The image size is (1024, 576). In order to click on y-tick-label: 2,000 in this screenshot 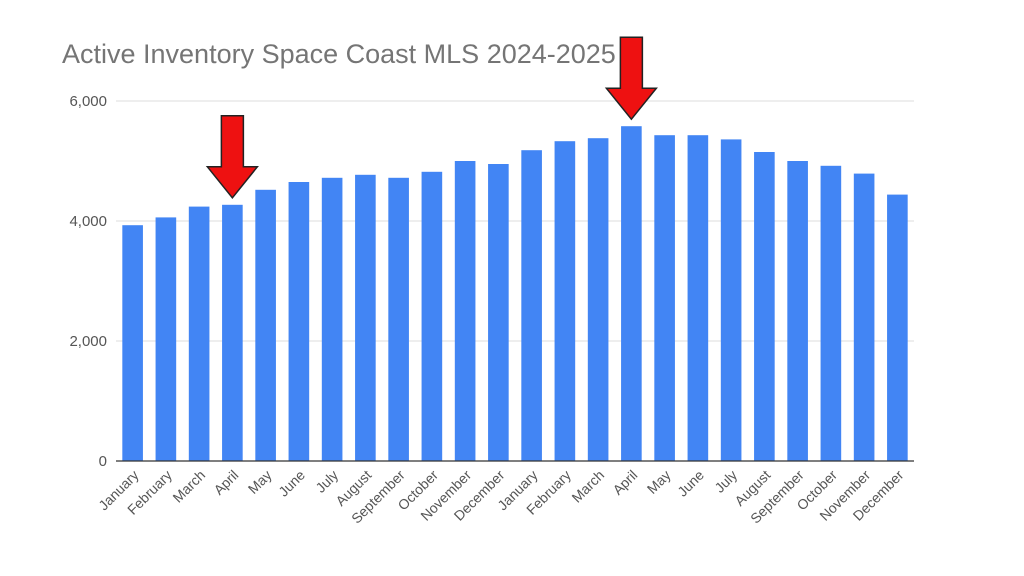, I will do `click(88, 341)`.